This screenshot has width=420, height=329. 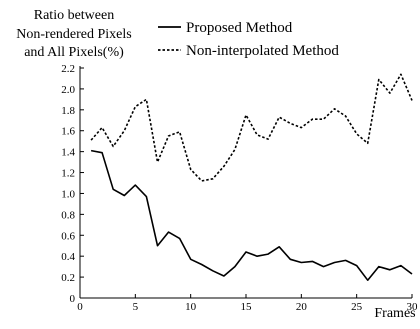 What do you see at coordinates (68, 257) in the screenshot?
I see `y-tick-label: 0.4` at bounding box center [68, 257].